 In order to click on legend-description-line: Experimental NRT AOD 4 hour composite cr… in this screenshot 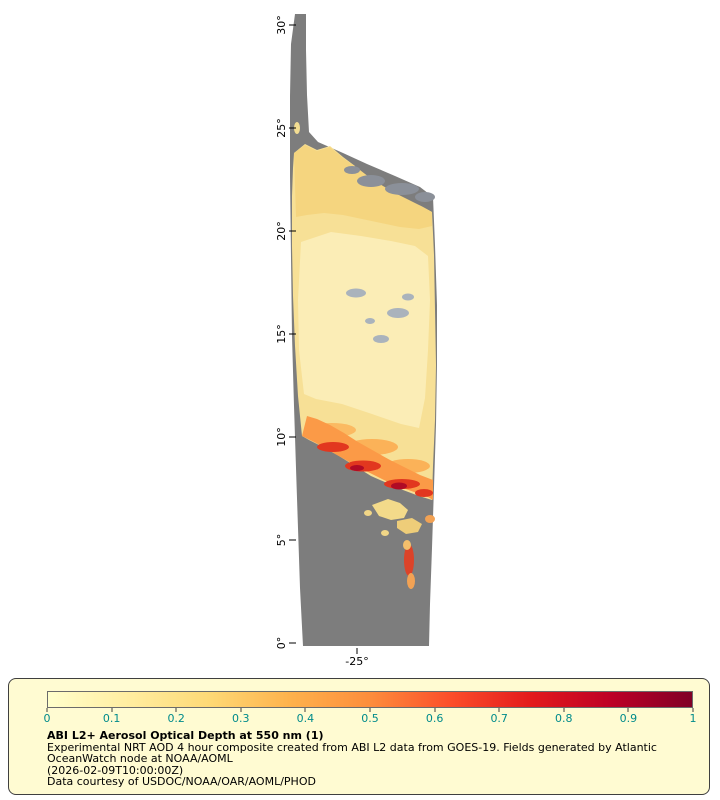, I will do `click(352, 747)`.